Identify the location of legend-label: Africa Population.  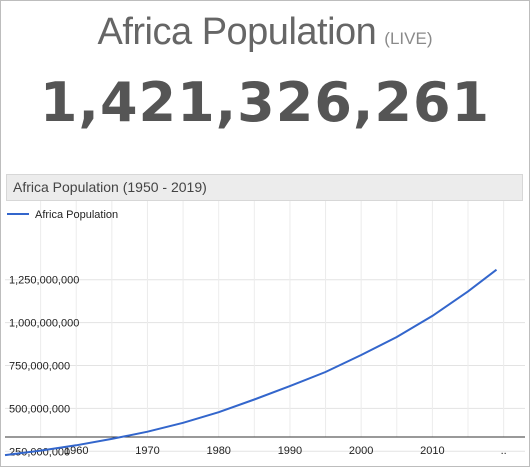
(76, 215).